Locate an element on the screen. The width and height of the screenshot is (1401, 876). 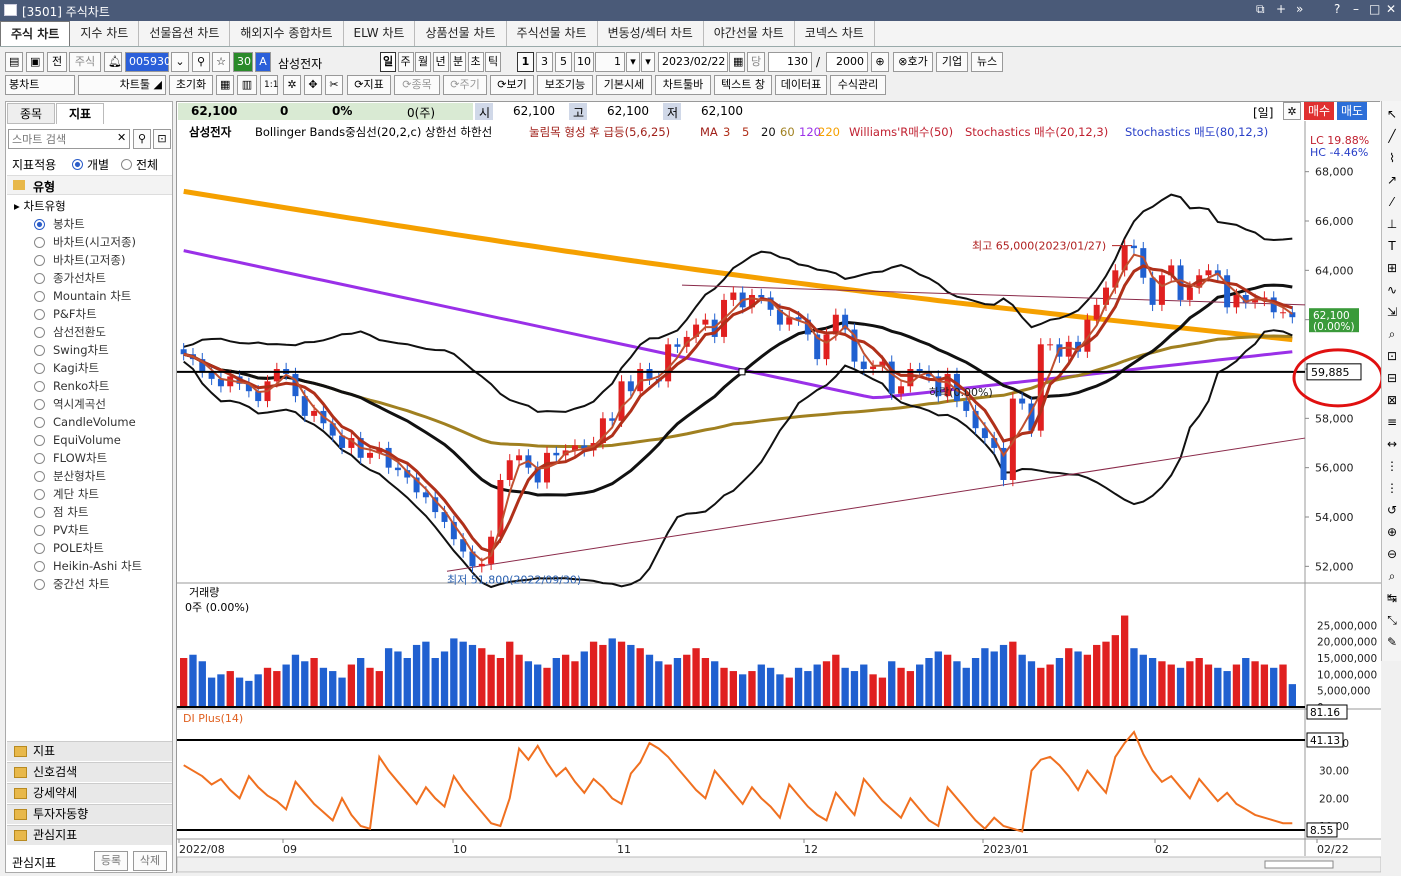
chart-type-item: Mountain 차트 is located at coordinates (82, 296).